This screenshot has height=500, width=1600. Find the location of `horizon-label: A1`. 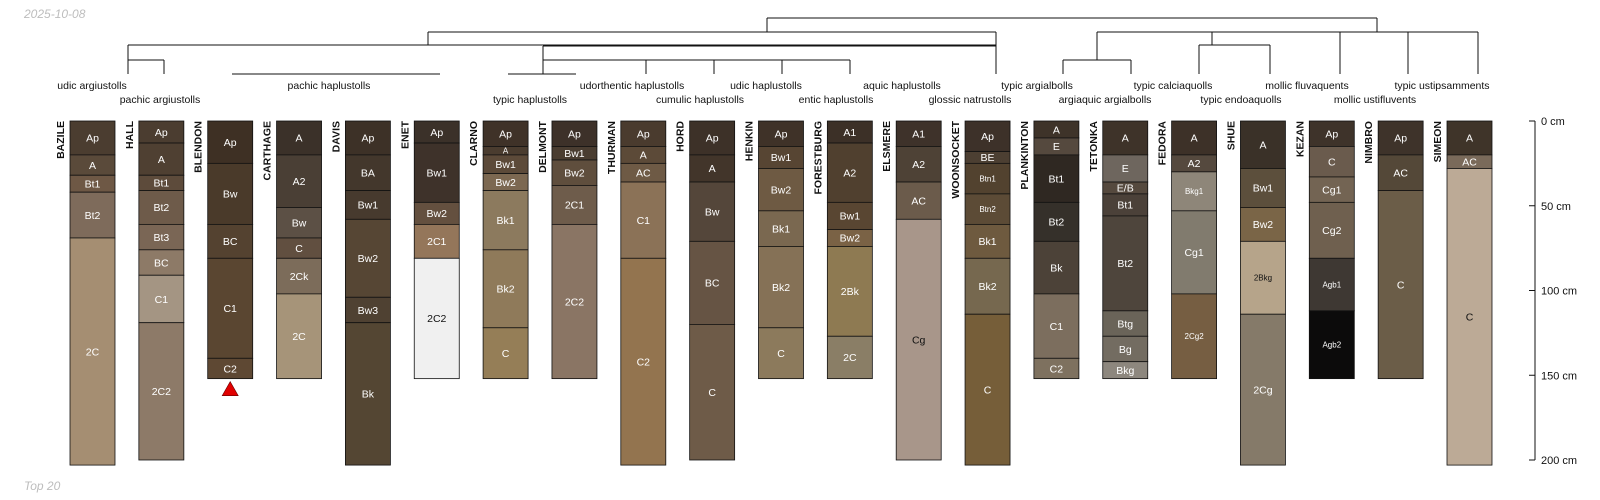

horizon-label: A1 is located at coordinates (849, 133).